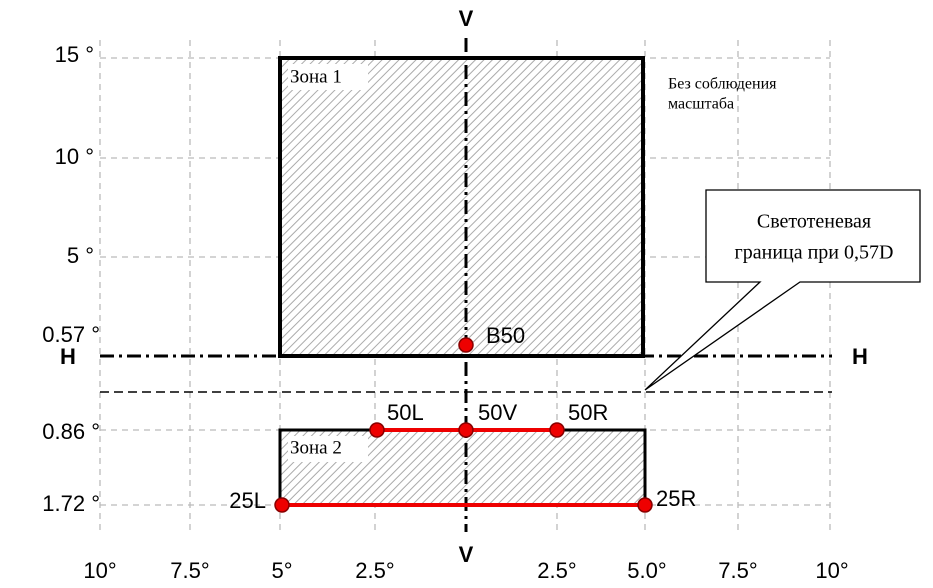 The height and width of the screenshot is (588, 933). What do you see at coordinates (80, 255) in the screenshot?
I see `y-label: 5 °` at bounding box center [80, 255].